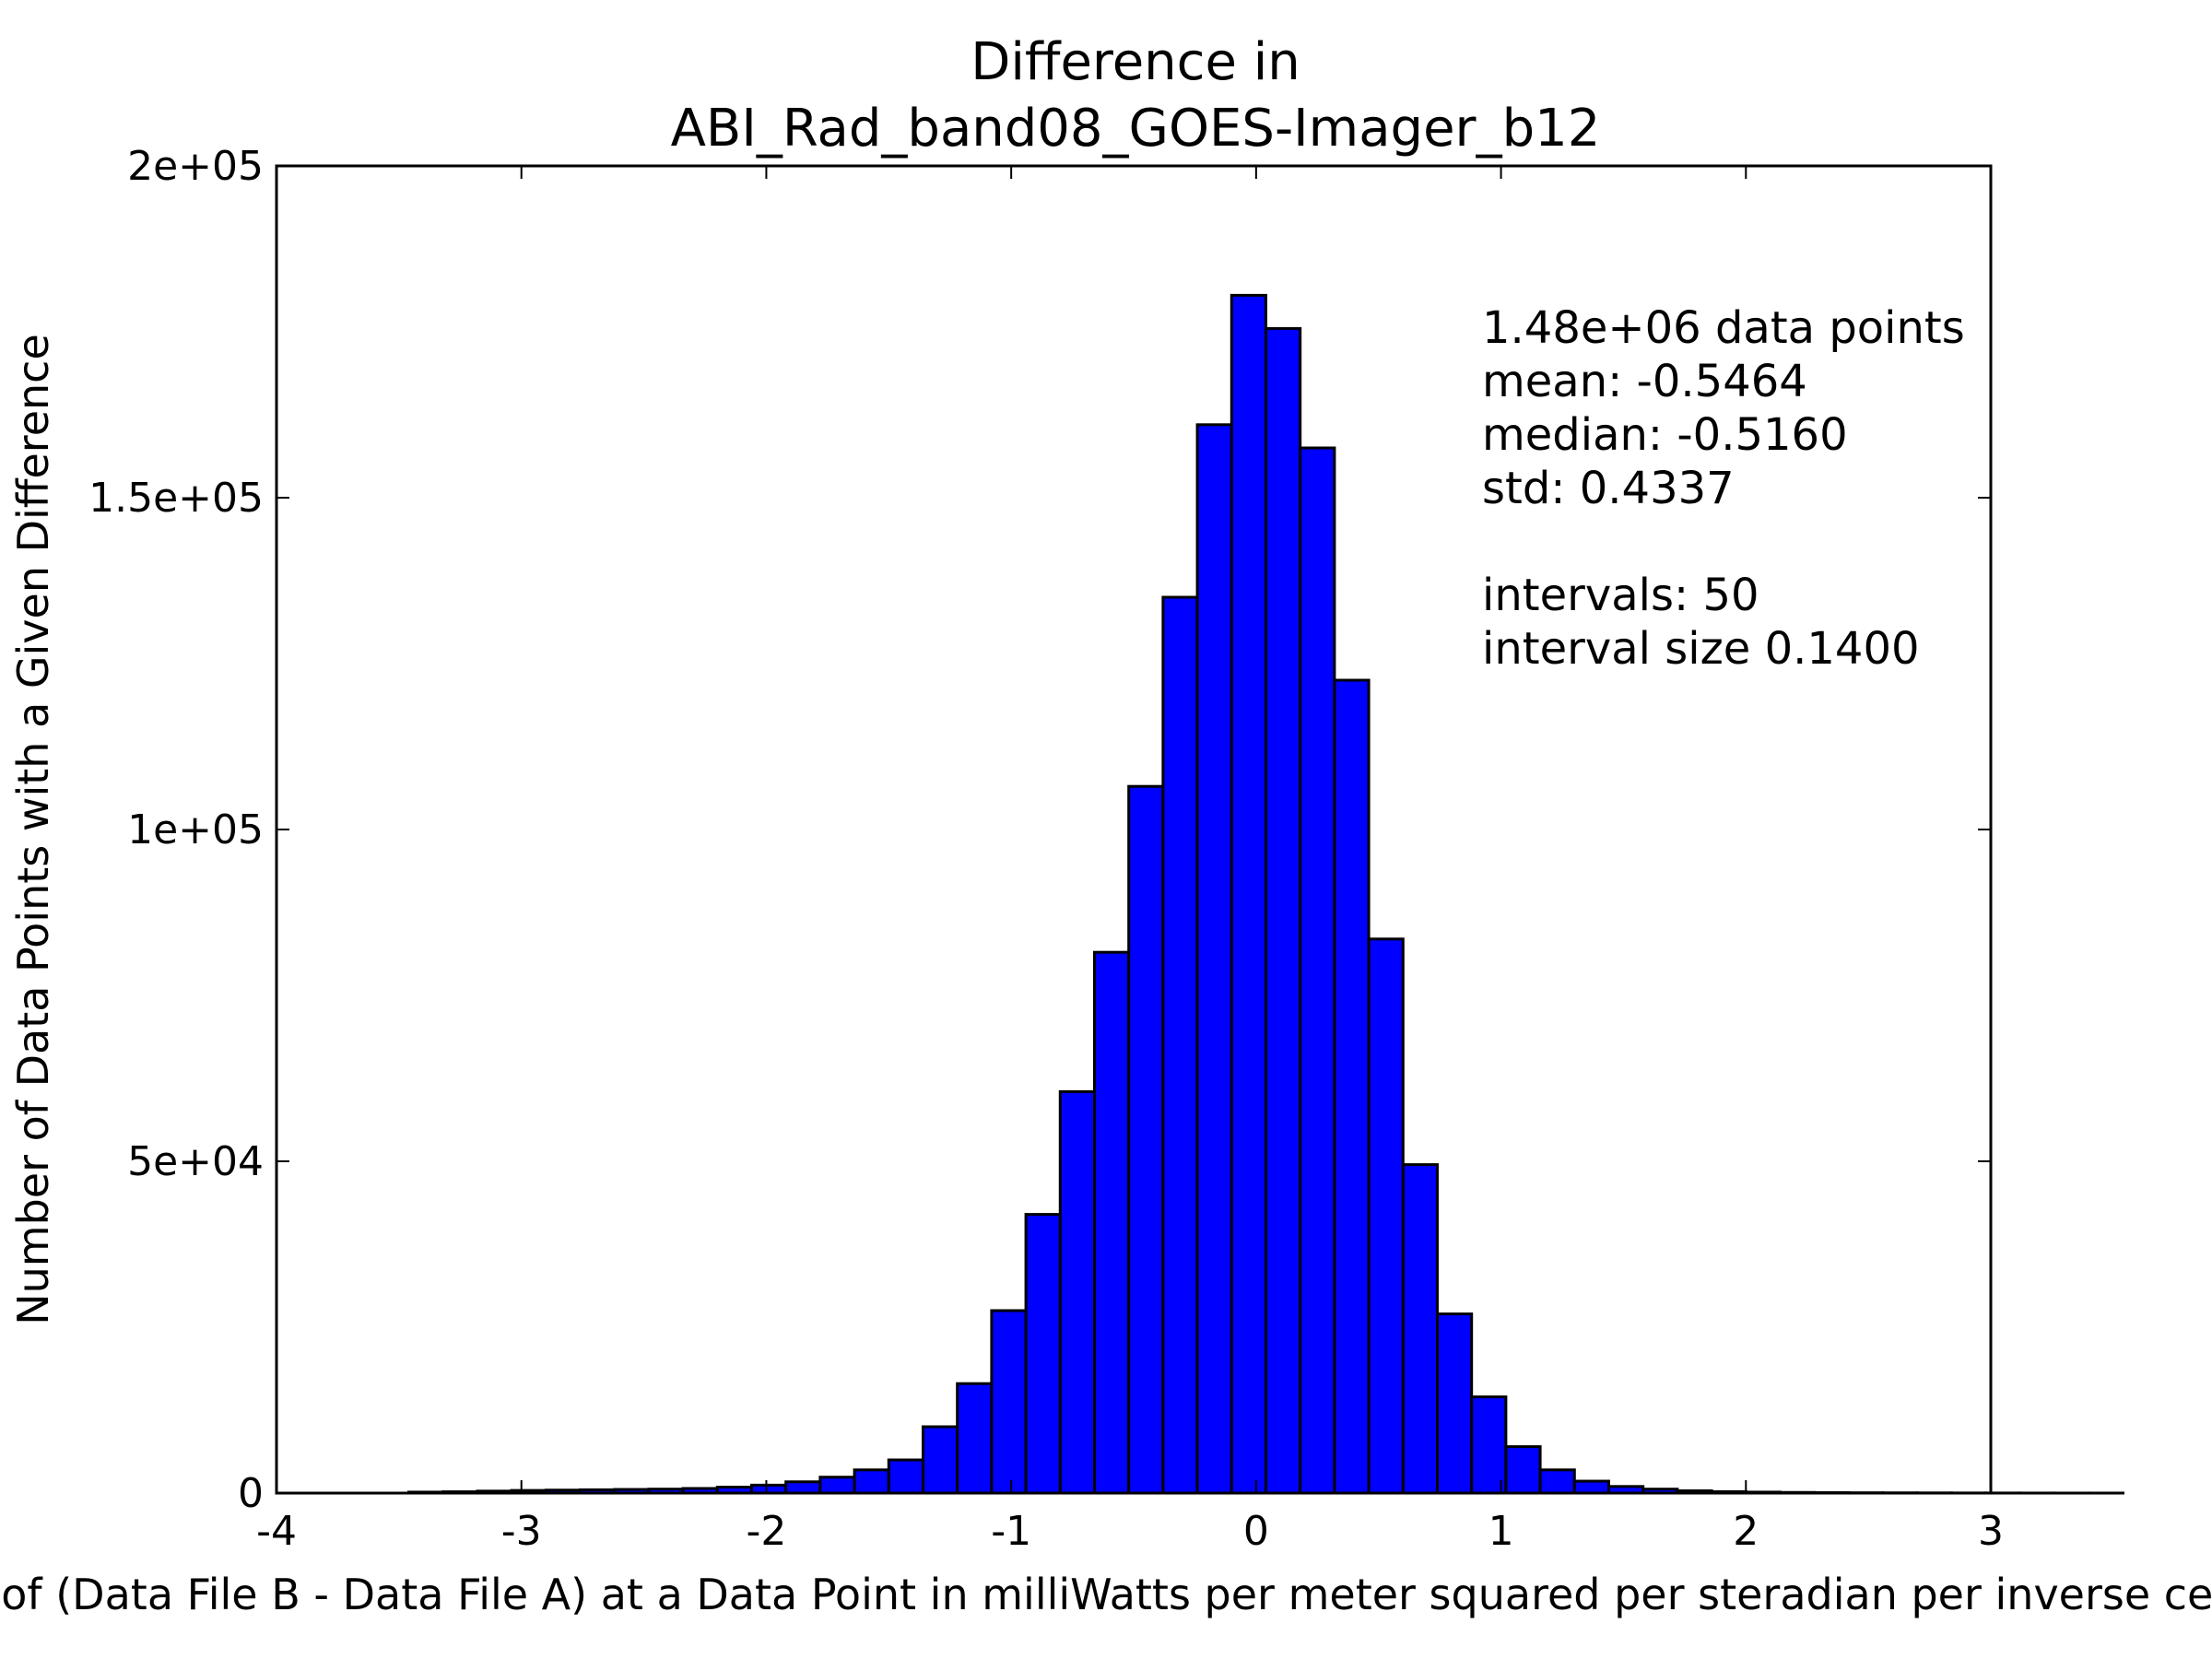 The image size is (2212, 1659). Describe the element at coordinates (1501, 1531) in the screenshot. I see `x-tick-label: 1` at that location.